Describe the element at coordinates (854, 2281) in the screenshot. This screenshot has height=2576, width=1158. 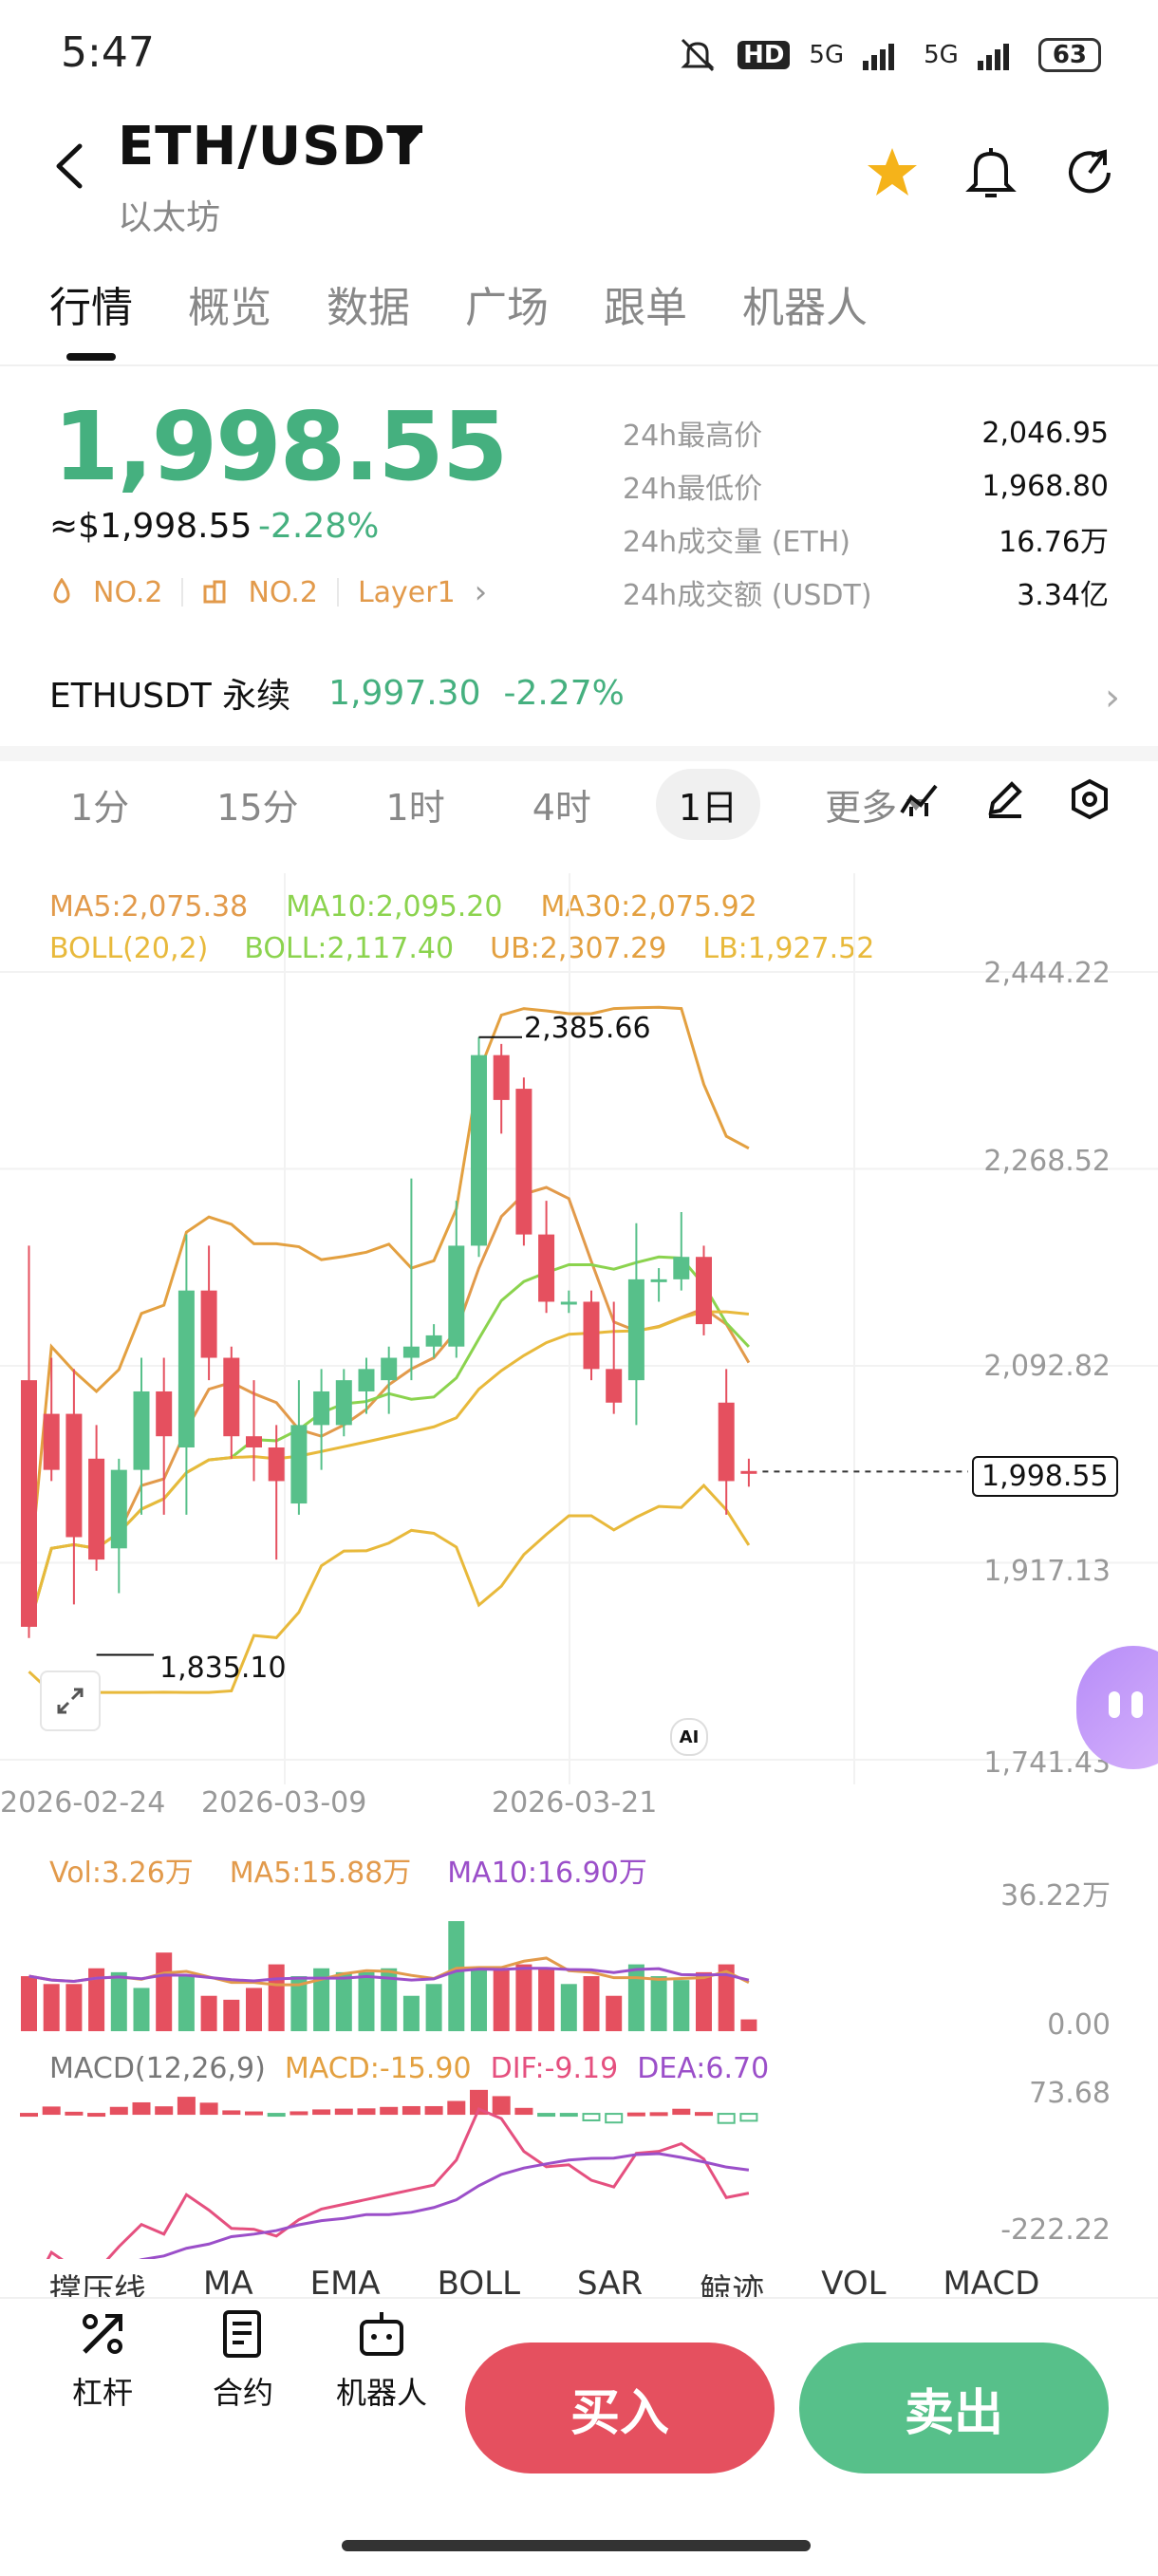
I see `ind-tab-vol: VOL` at that location.